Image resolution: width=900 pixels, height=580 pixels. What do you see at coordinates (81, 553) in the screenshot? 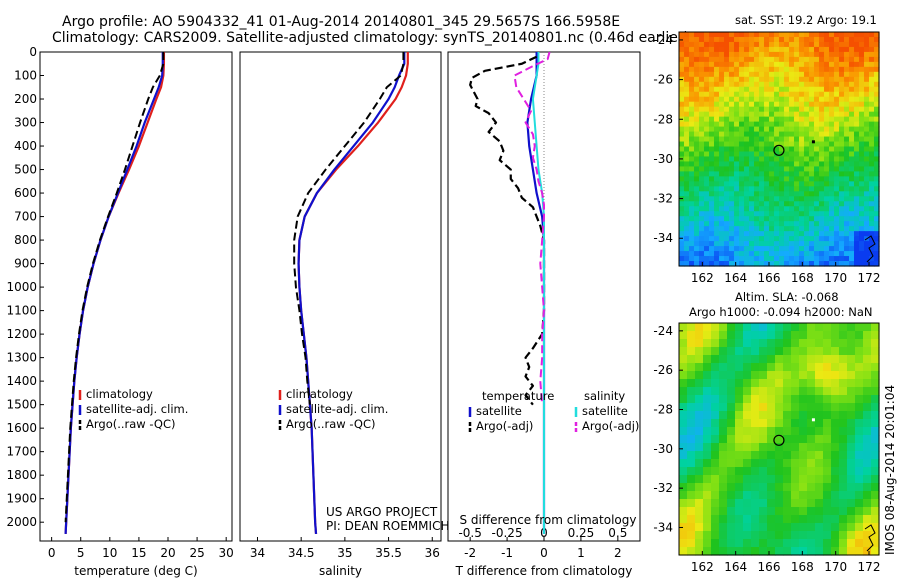
I see `x-tick-label: 5` at bounding box center [81, 553].